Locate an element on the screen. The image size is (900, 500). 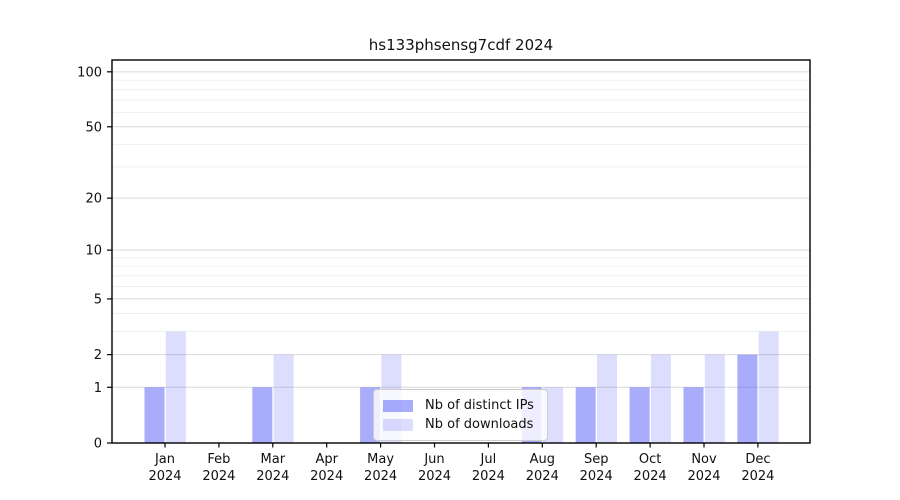
x-tick-label-month: Mar is located at coordinates (273, 459).